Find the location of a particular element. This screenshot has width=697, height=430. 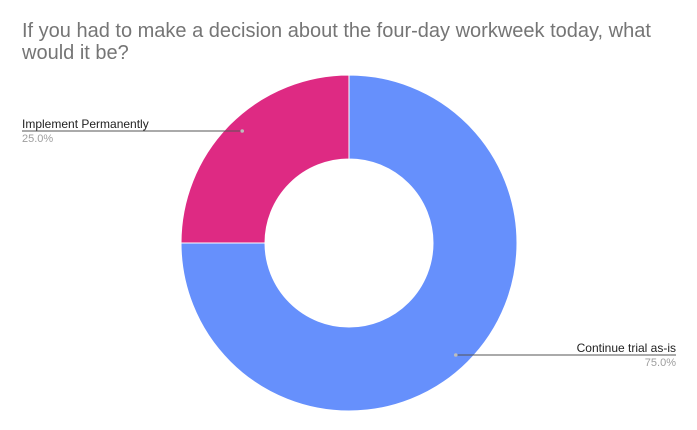

slice-implement-permanently is located at coordinates (265, 159).